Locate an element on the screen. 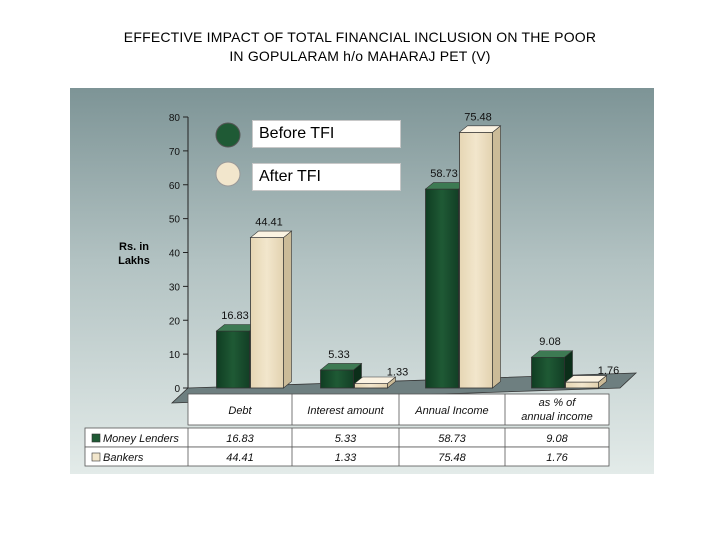 The height and width of the screenshot is (540, 720). table-key-bankers is located at coordinates (96, 457).